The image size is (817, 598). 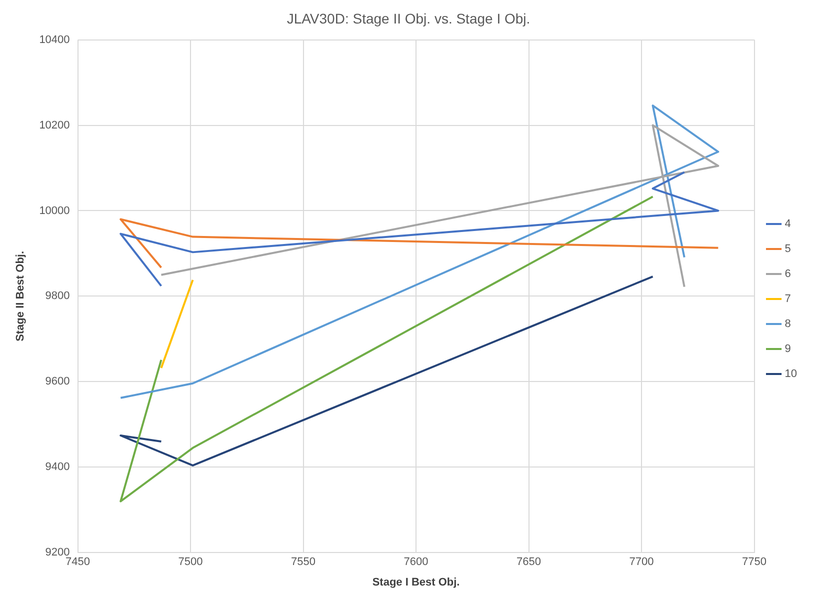 What do you see at coordinates (57, 467) in the screenshot?
I see `y-tick-label: 9400` at bounding box center [57, 467].